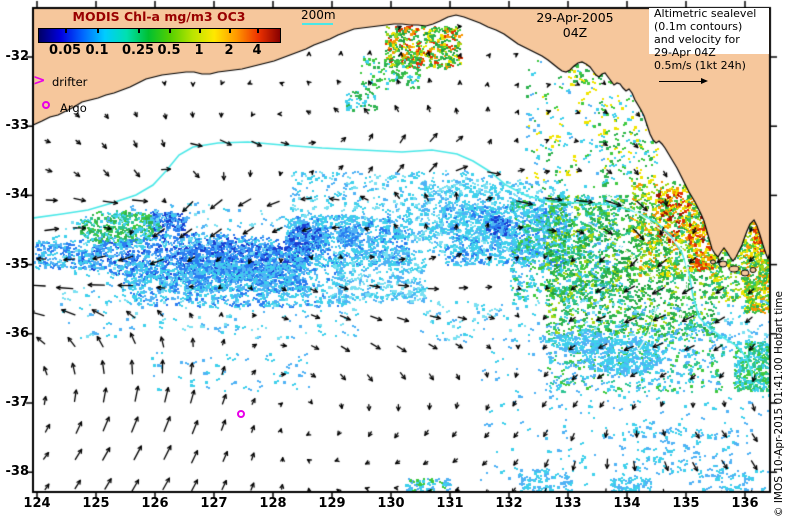  What do you see at coordinates (17, 333) in the screenshot?
I see `y-tick-label: -36` at bounding box center [17, 333].